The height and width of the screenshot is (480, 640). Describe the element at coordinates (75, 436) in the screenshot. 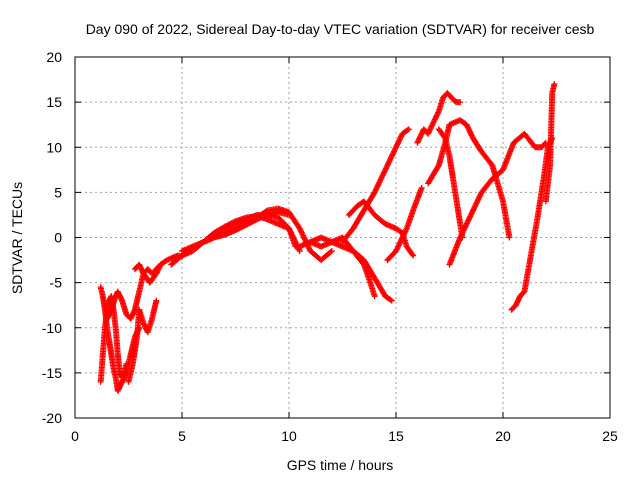

I see `x-tick-label: 0` at that location.